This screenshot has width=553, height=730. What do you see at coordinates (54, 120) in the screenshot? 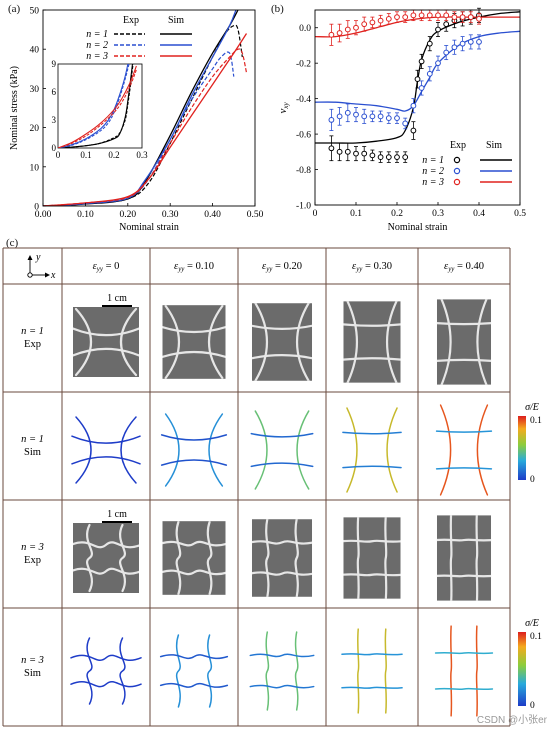
I see `inset-y-tick-label: 3` at bounding box center [54, 120].